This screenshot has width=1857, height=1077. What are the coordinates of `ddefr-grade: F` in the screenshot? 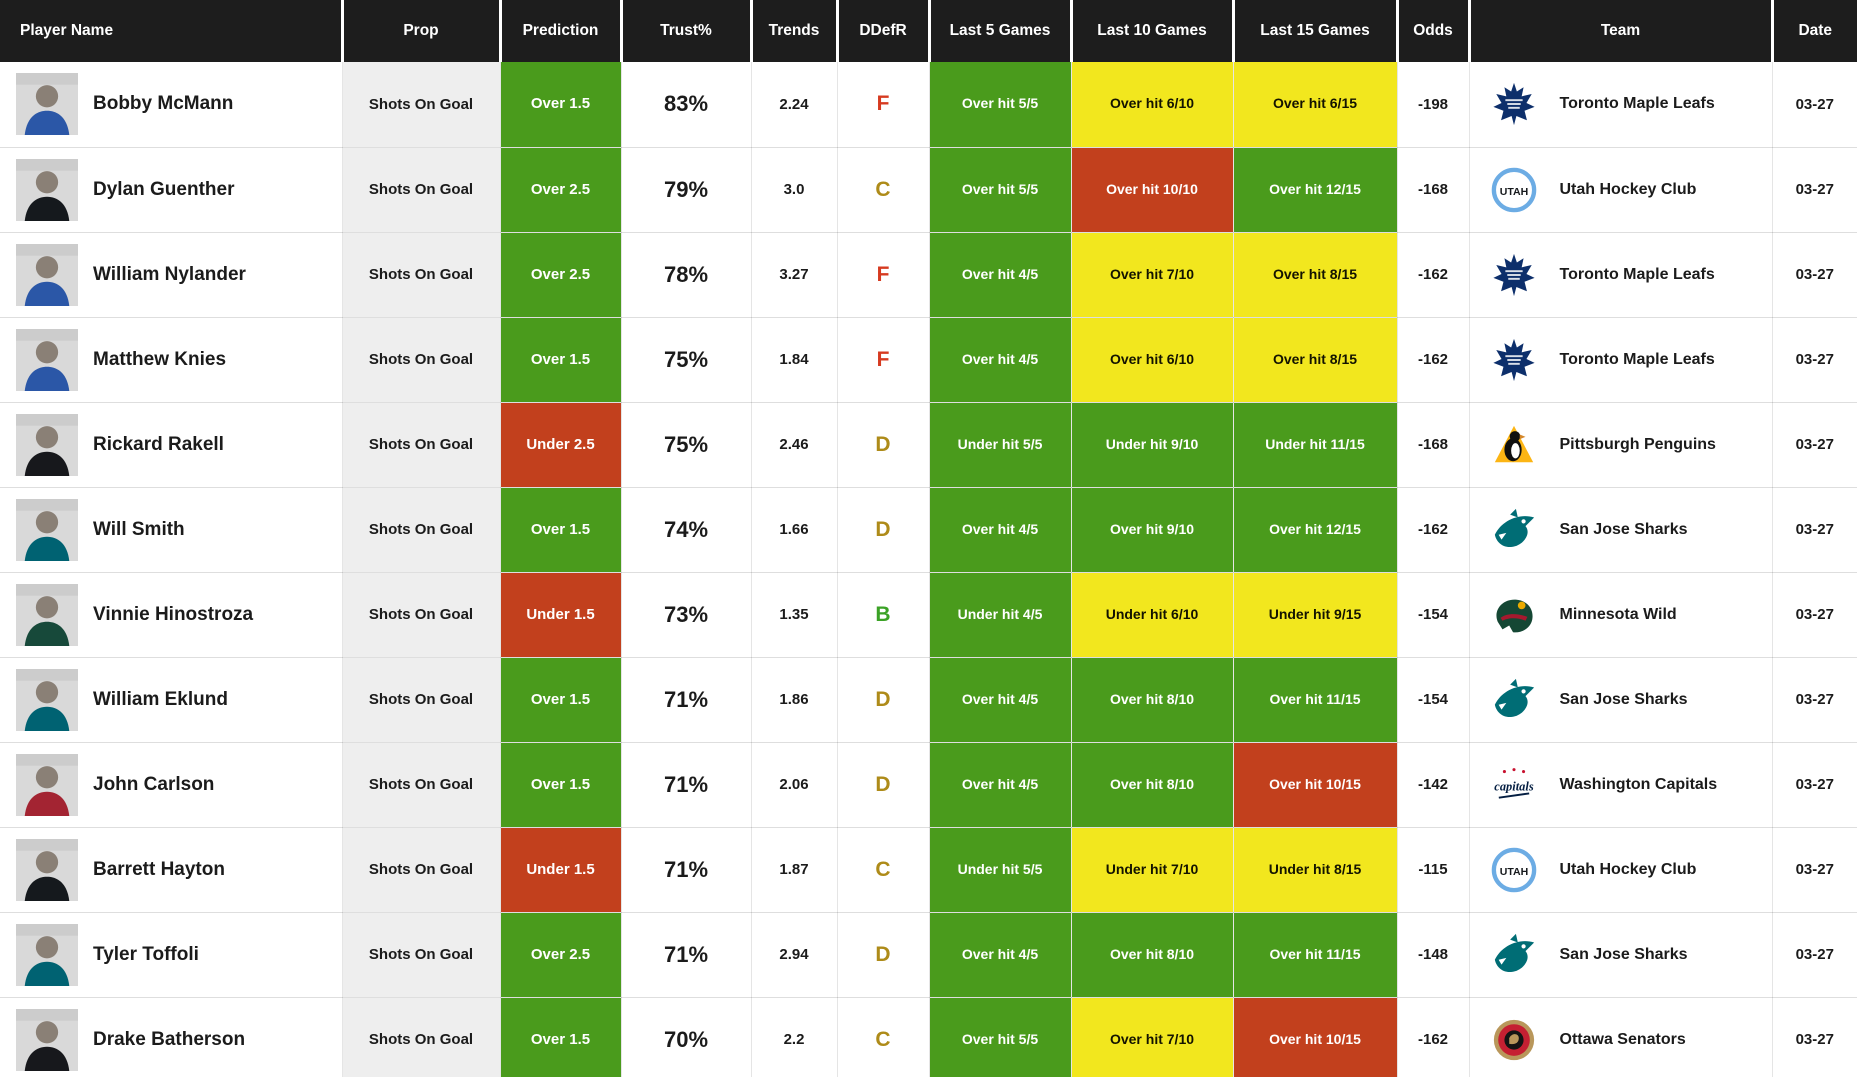 It's located at (883, 104).